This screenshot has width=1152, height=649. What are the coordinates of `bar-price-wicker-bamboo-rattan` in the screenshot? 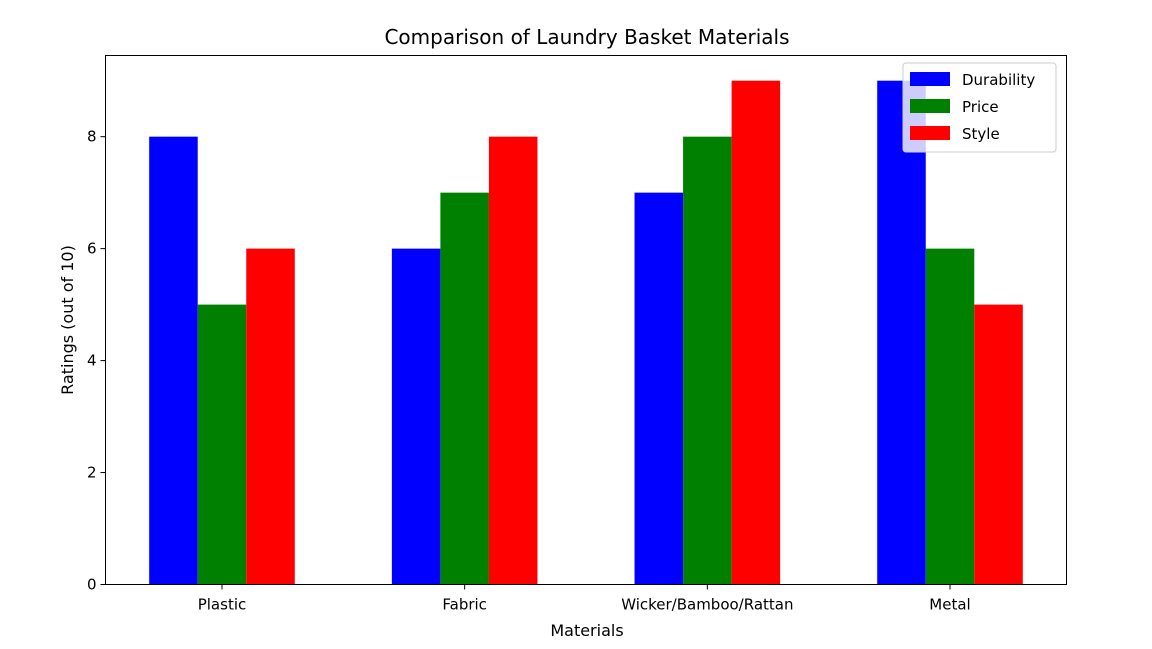 It's located at (707, 360).